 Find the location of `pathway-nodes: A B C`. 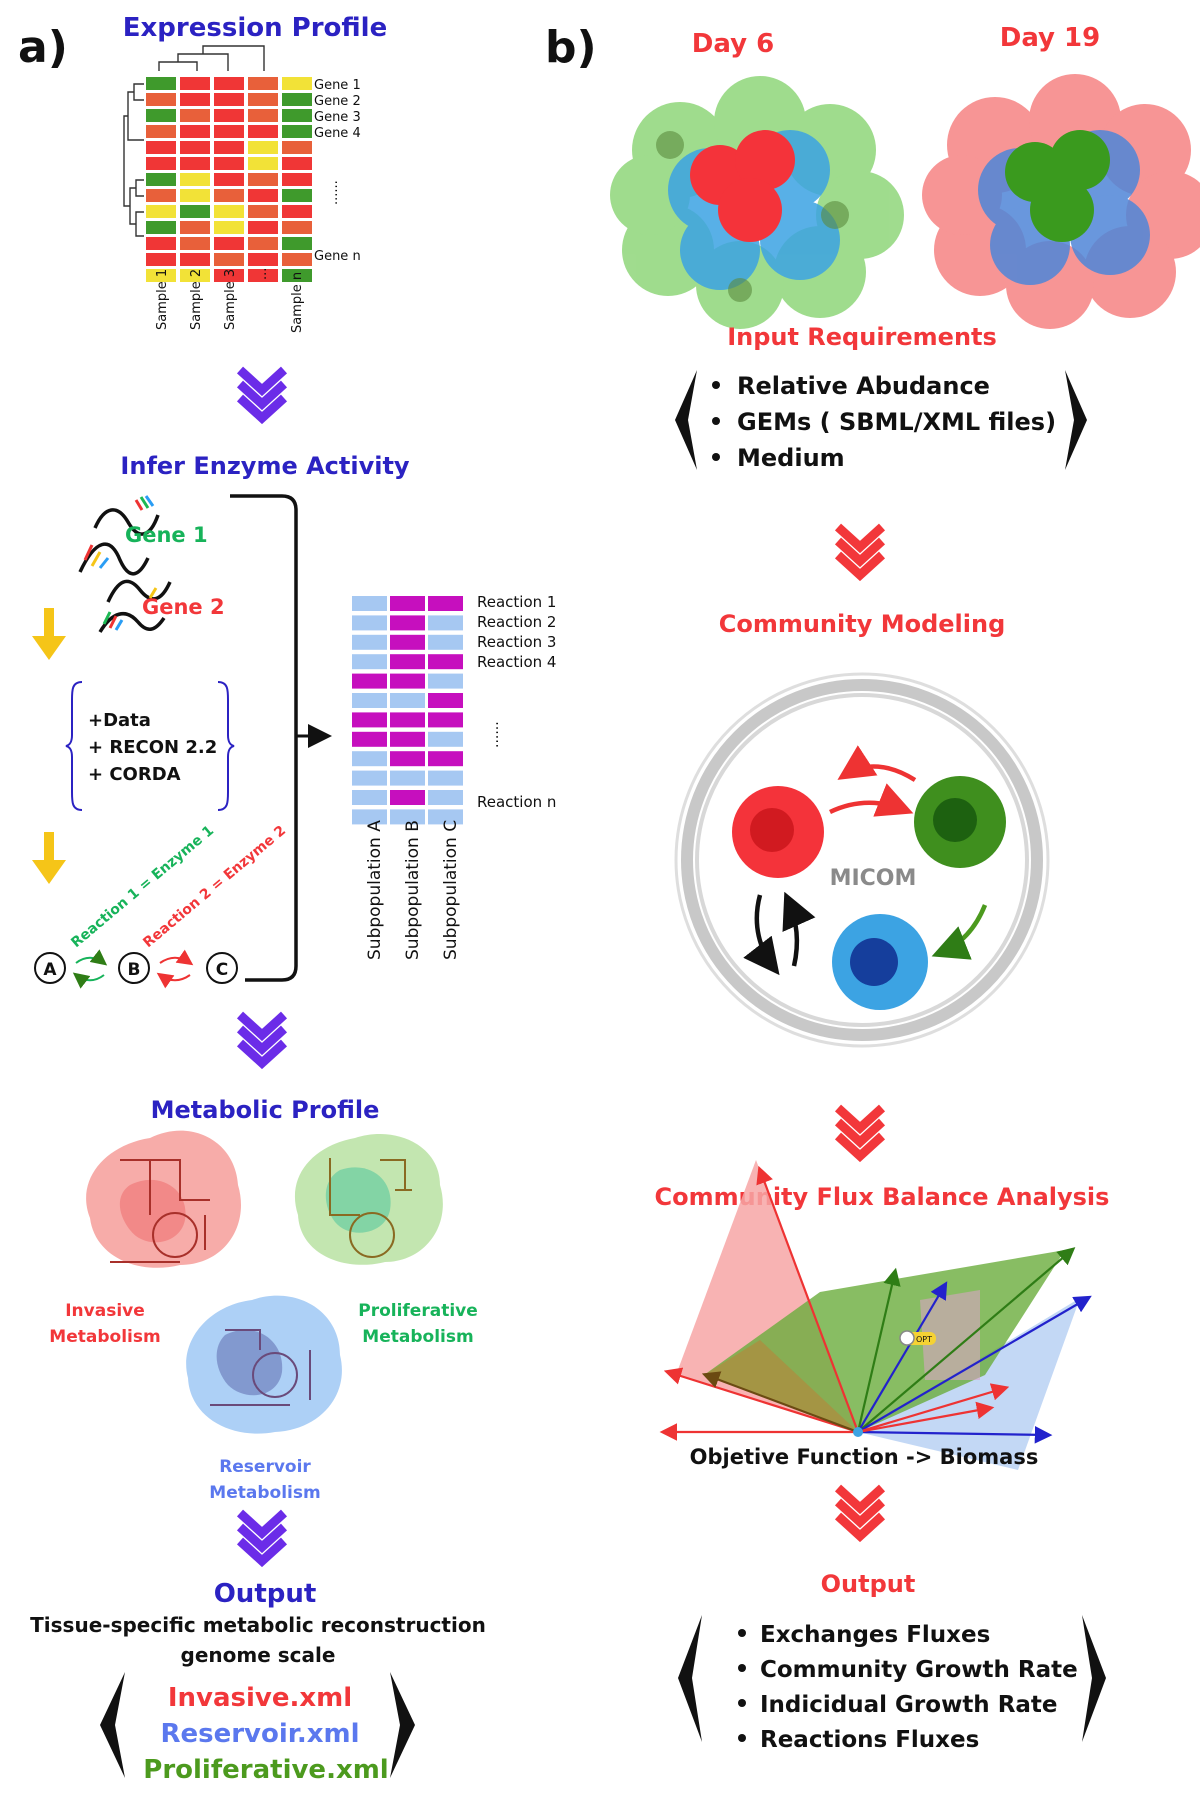

pathway-nodes: A B C is located at coordinates (136, 969).